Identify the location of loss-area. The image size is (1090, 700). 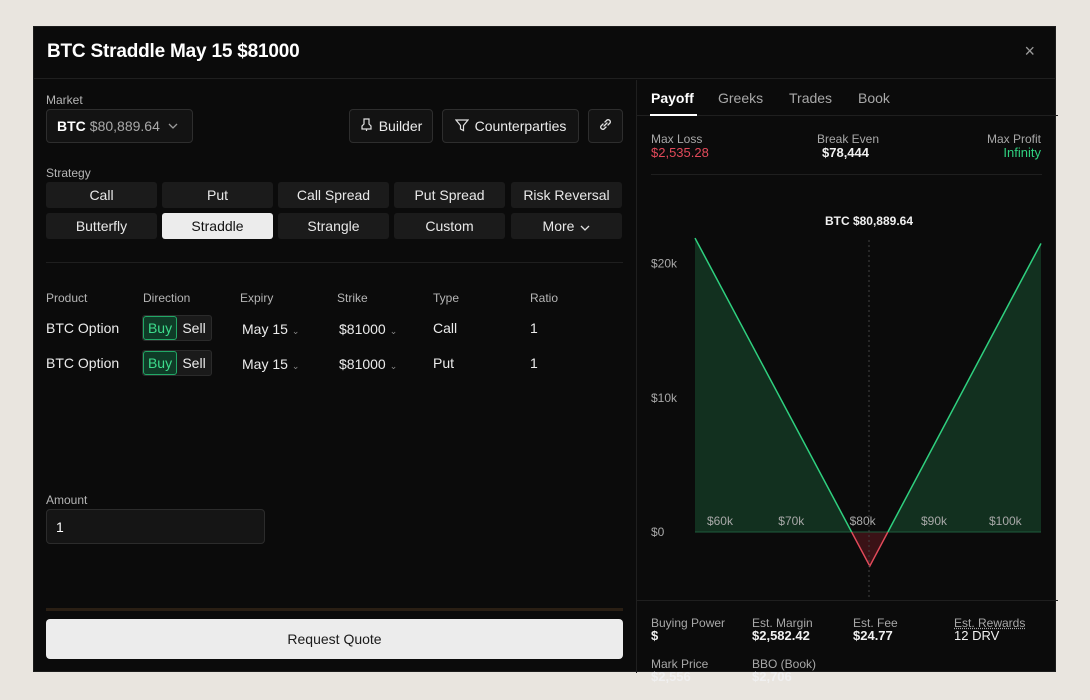
(869, 549).